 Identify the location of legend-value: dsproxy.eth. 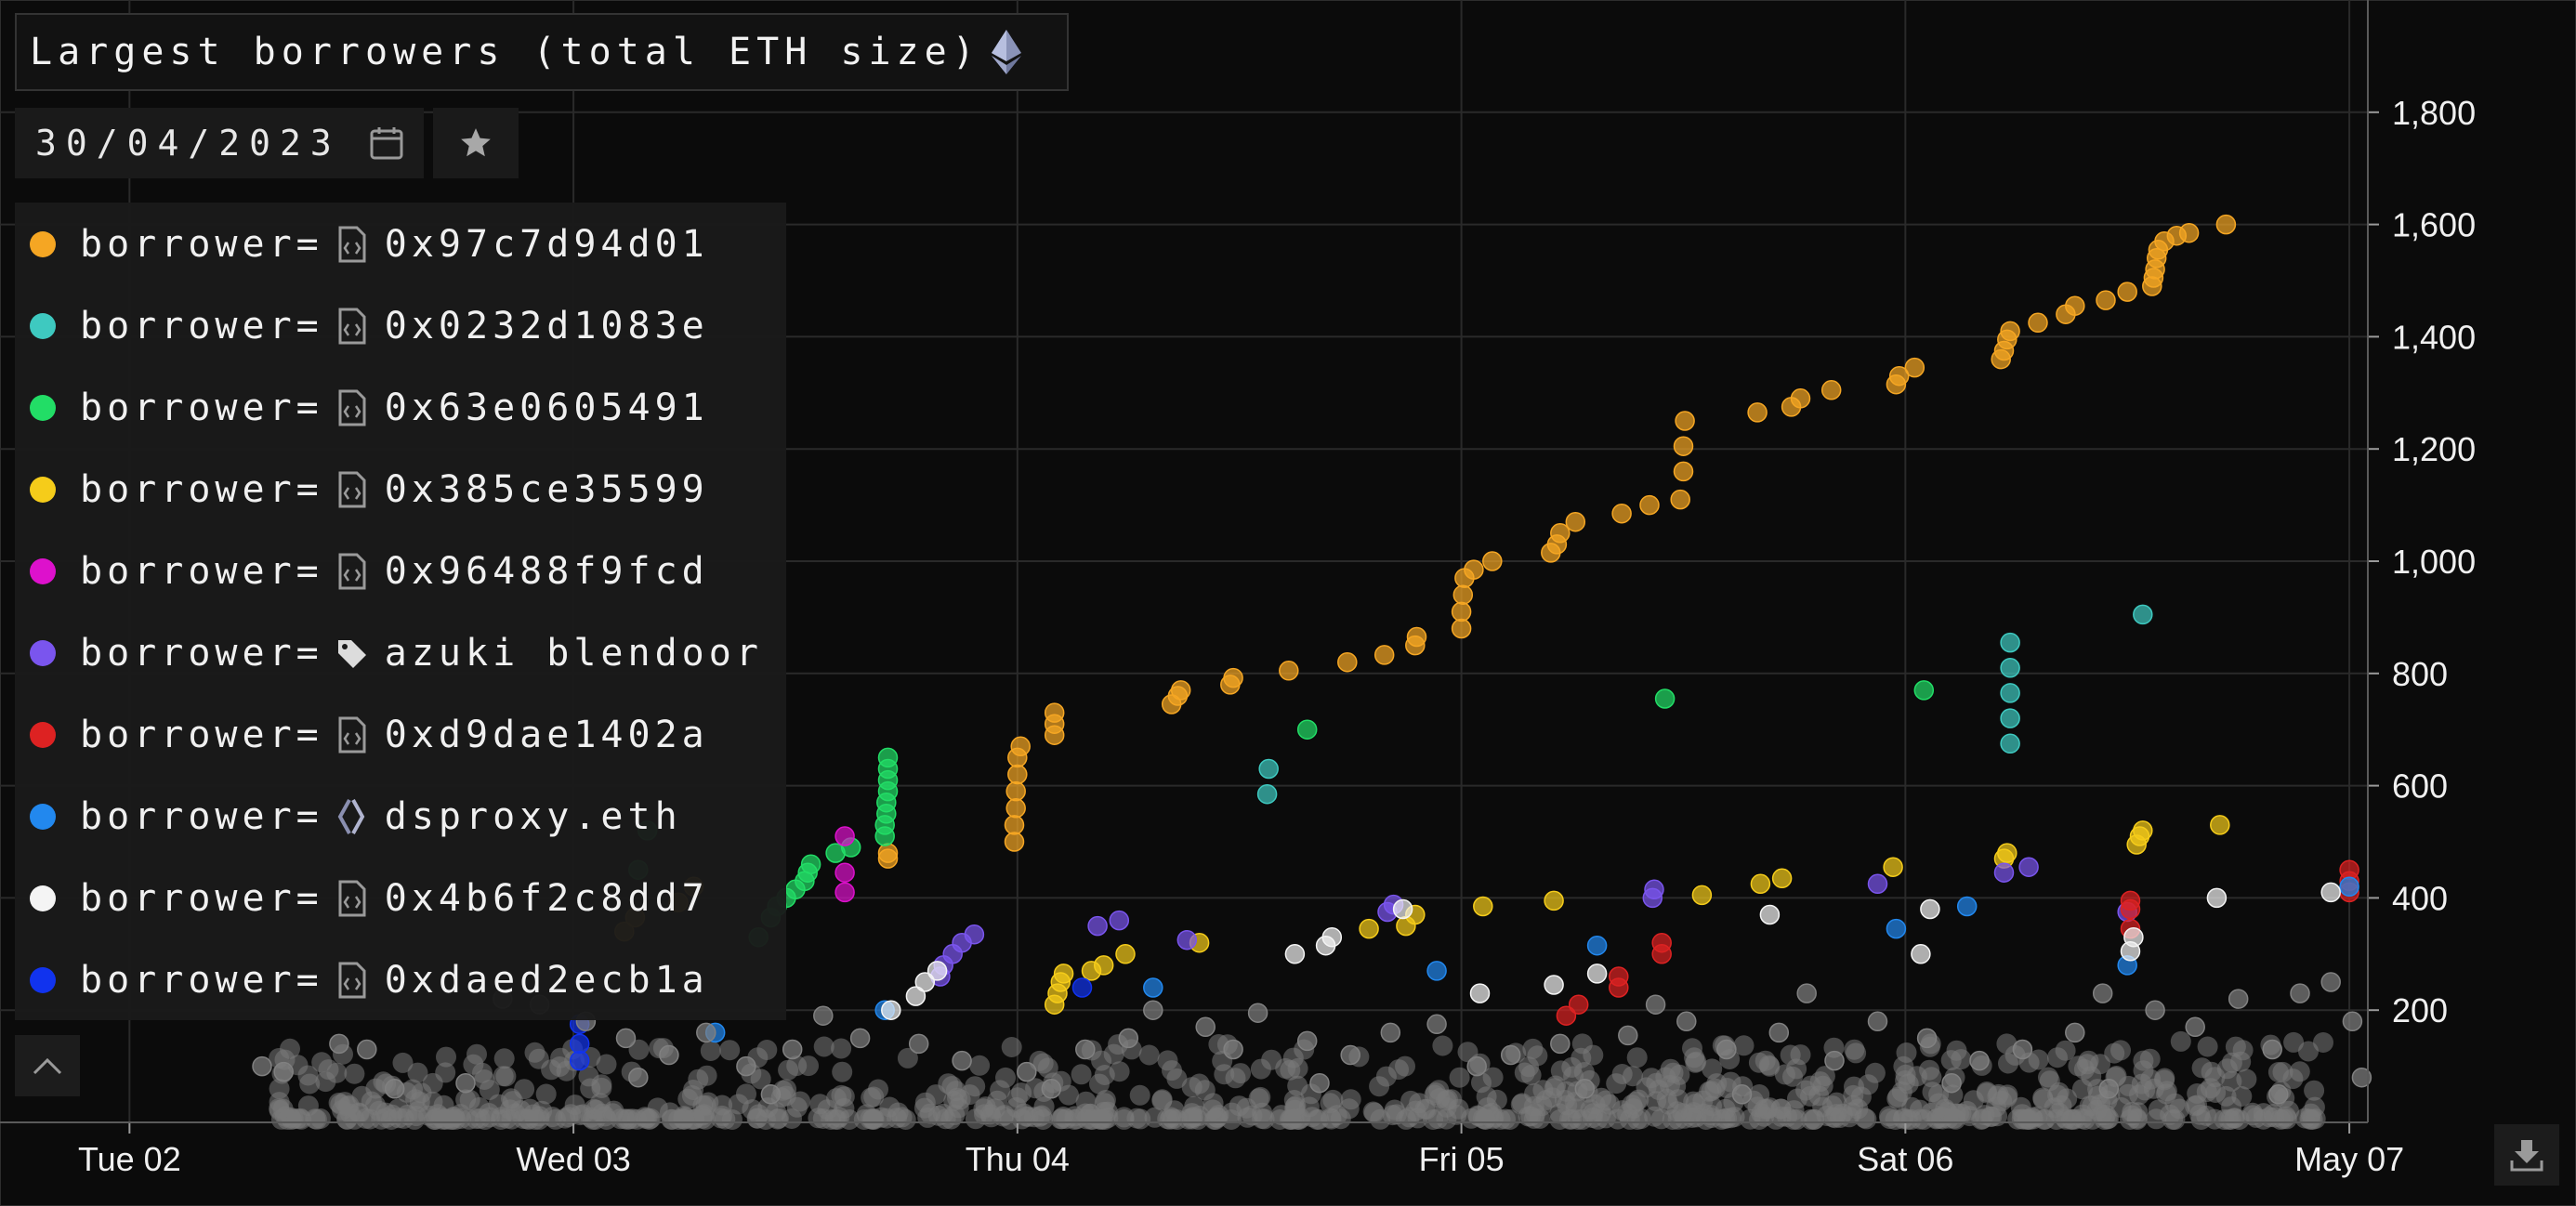
(533, 817).